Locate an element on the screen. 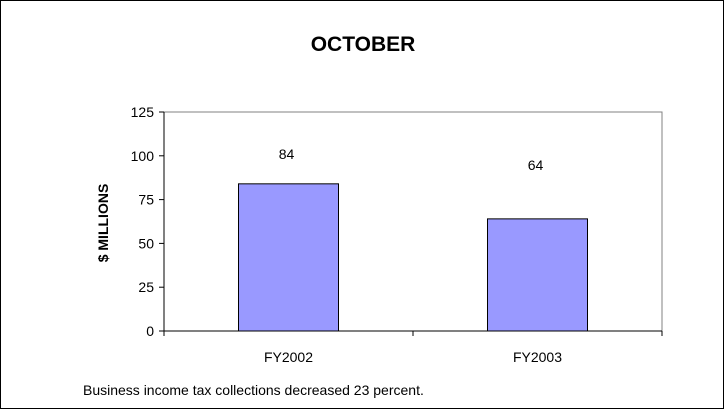 The width and height of the screenshot is (724, 409). y-tick-label: 125 is located at coordinates (143, 112).